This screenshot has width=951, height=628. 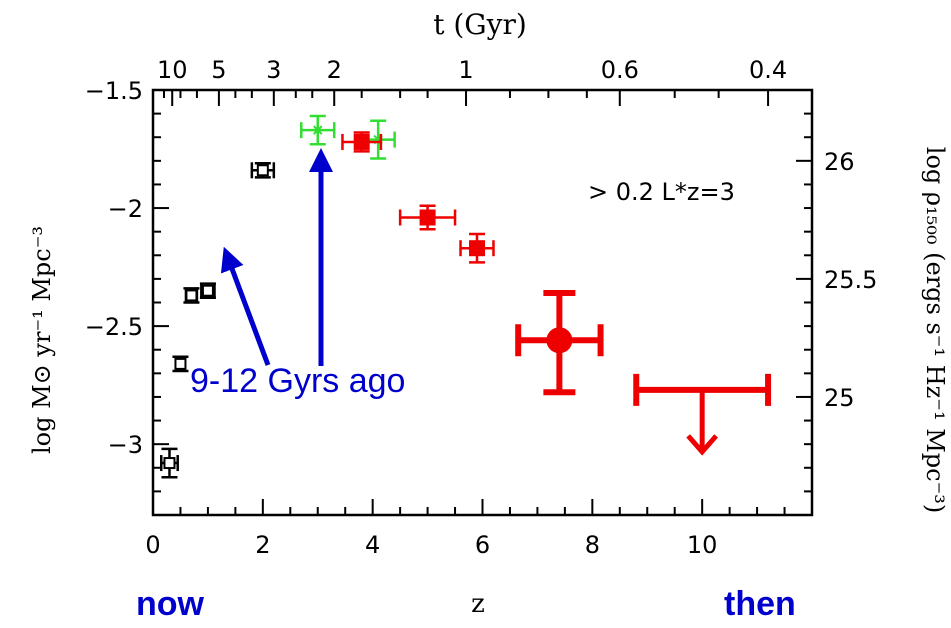 What do you see at coordinates (152, 545) in the screenshot?
I see `x-tick-label: 0` at bounding box center [152, 545].